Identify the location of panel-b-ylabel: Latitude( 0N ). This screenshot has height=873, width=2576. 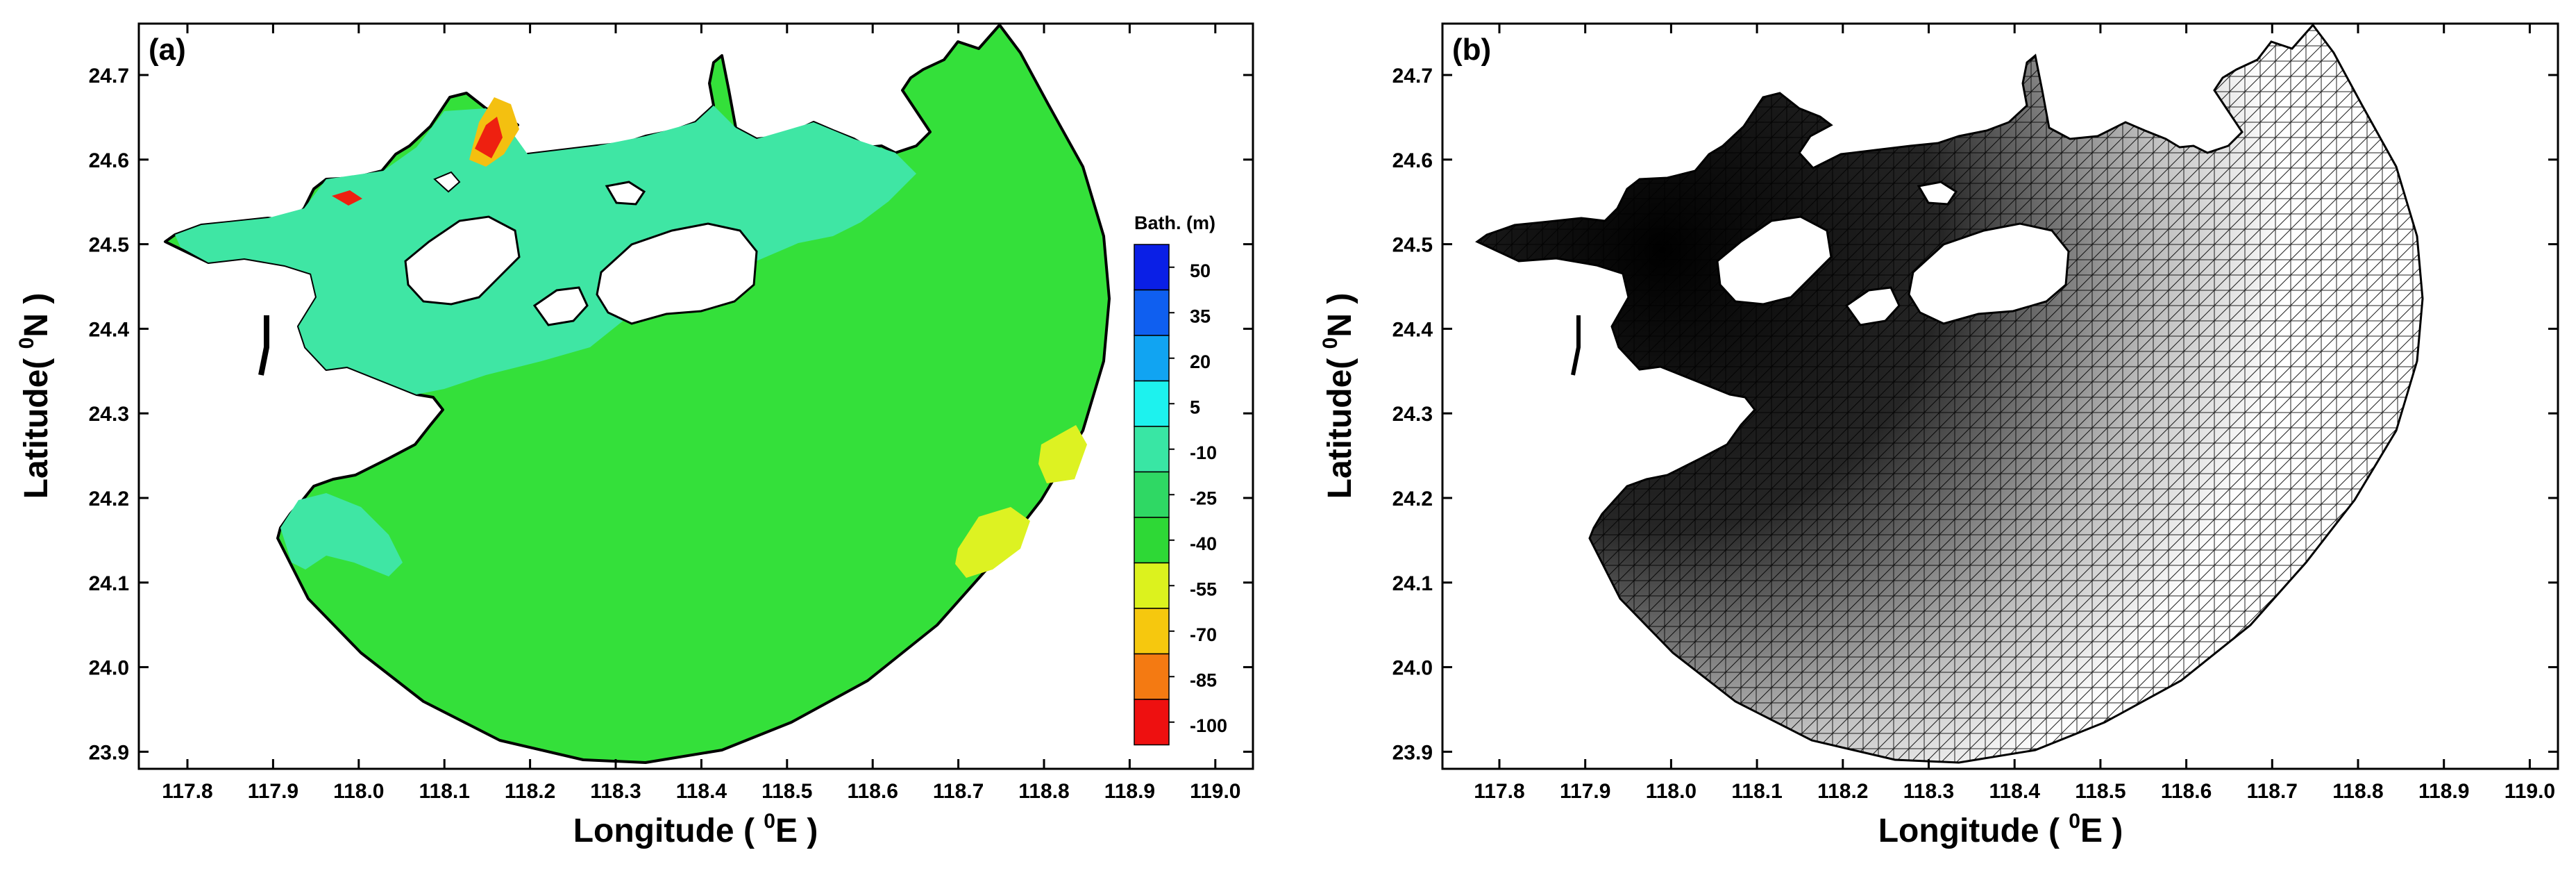
(1338, 396).